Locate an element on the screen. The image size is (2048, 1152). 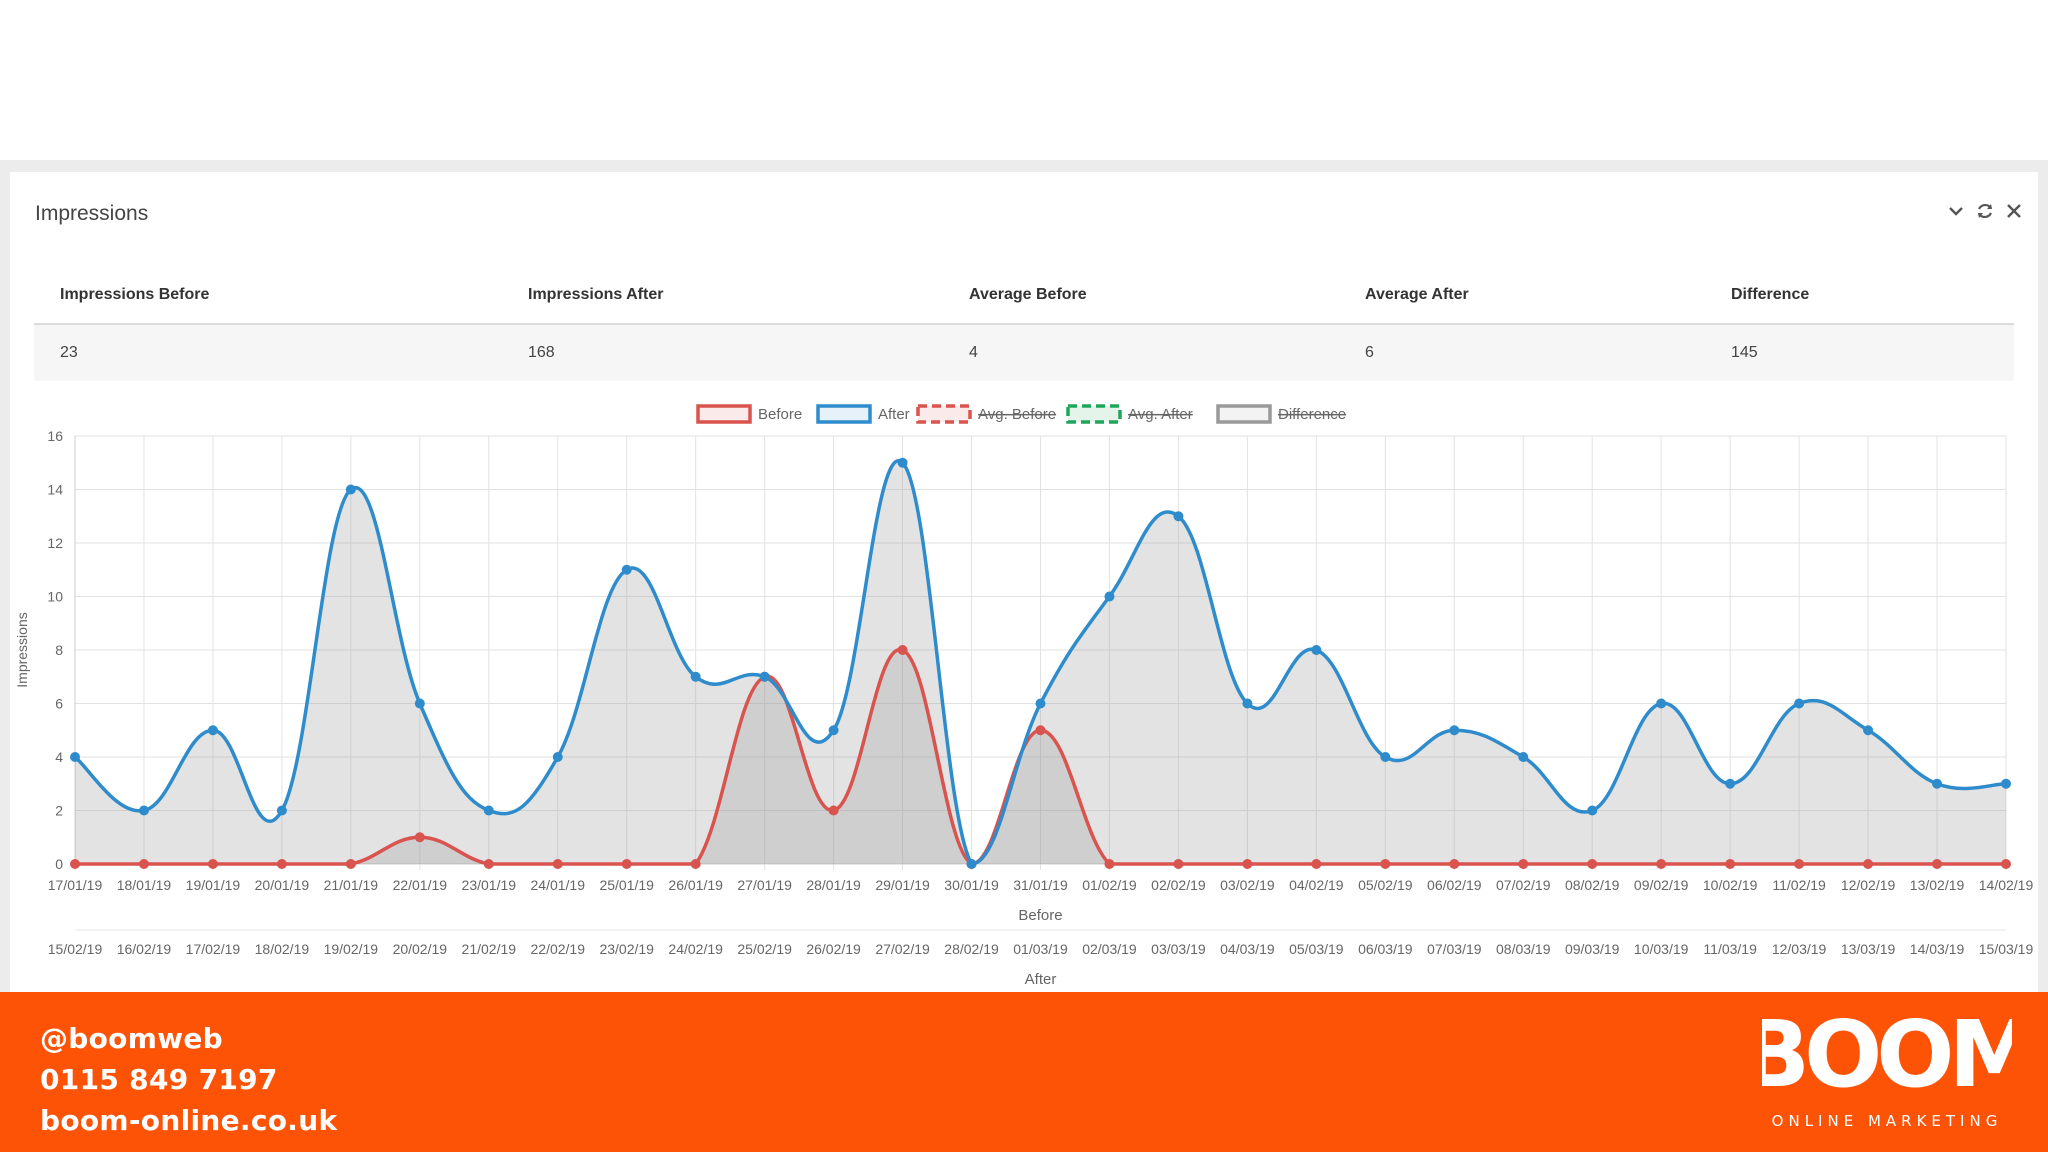
y-tick-label: 4 is located at coordinates (59, 757).